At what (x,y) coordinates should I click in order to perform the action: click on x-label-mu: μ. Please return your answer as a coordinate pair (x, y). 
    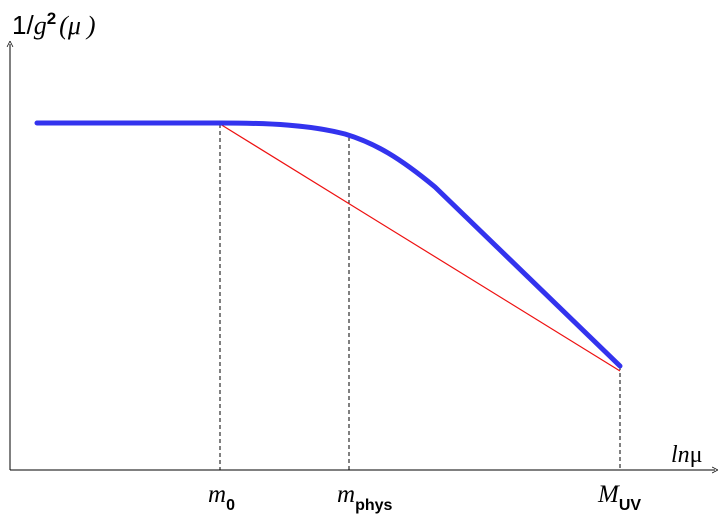
    Looking at the image, I should click on (696, 455).